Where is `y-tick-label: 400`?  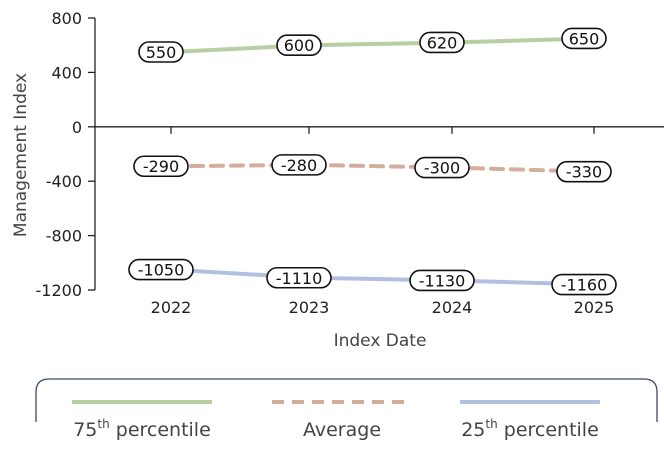
y-tick-label: 400 is located at coordinates (66, 72).